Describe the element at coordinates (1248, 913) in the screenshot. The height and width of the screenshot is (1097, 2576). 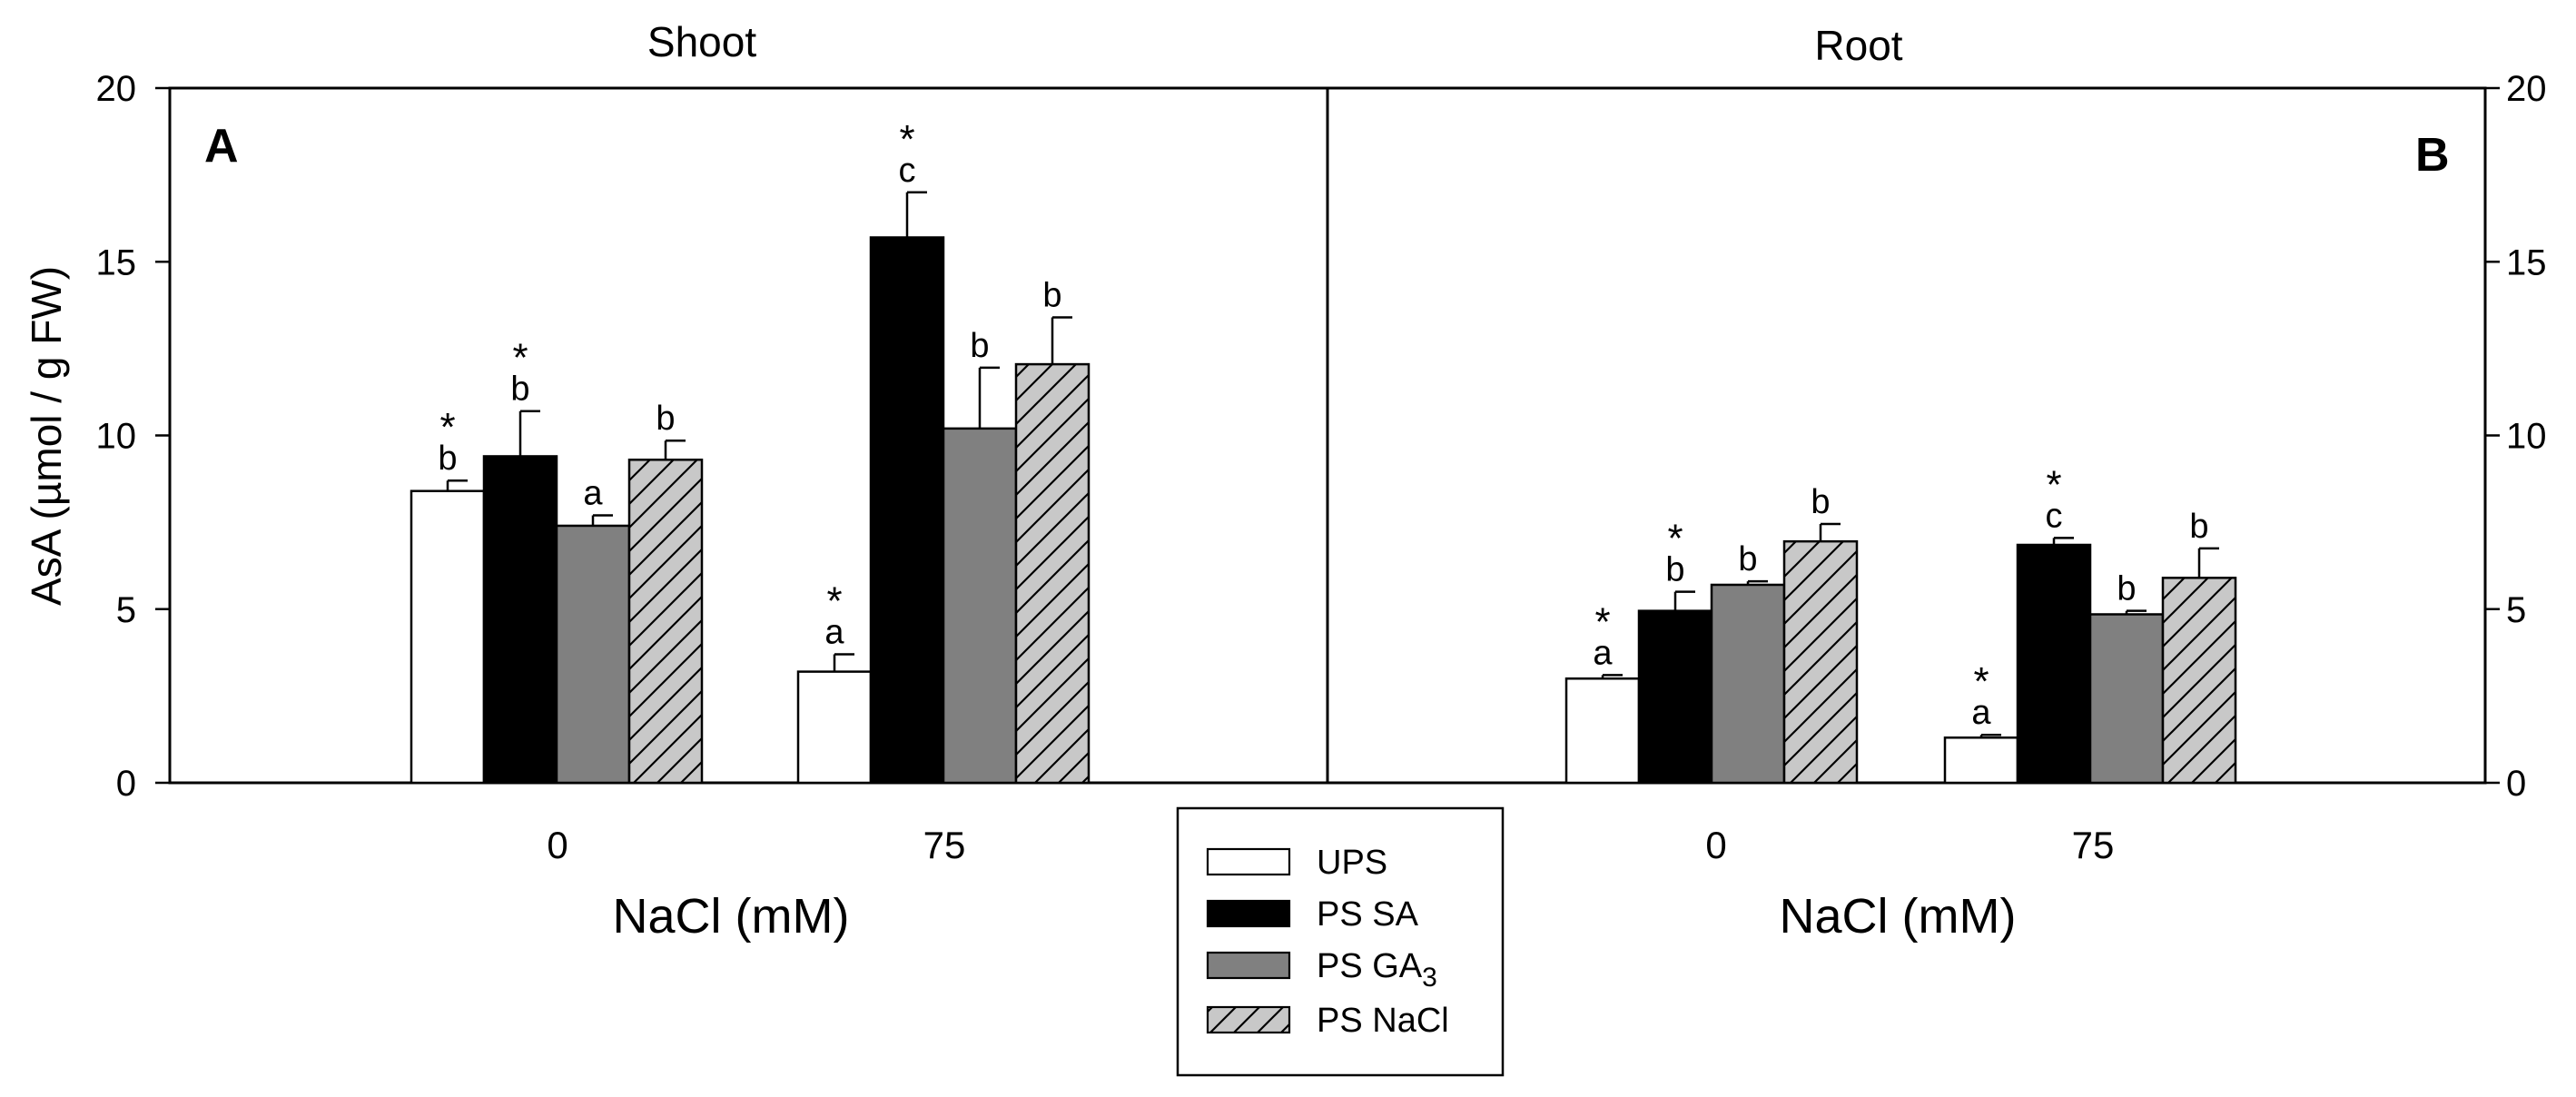
I see `legend-swatch-ps-sa` at that location.